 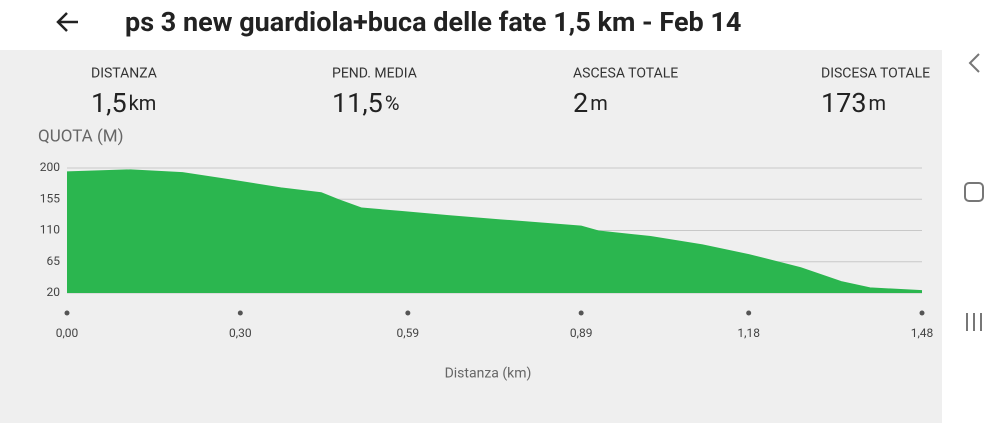 I want to click on stat-label: PEND. MEDIA, so click(x=374, y=74).